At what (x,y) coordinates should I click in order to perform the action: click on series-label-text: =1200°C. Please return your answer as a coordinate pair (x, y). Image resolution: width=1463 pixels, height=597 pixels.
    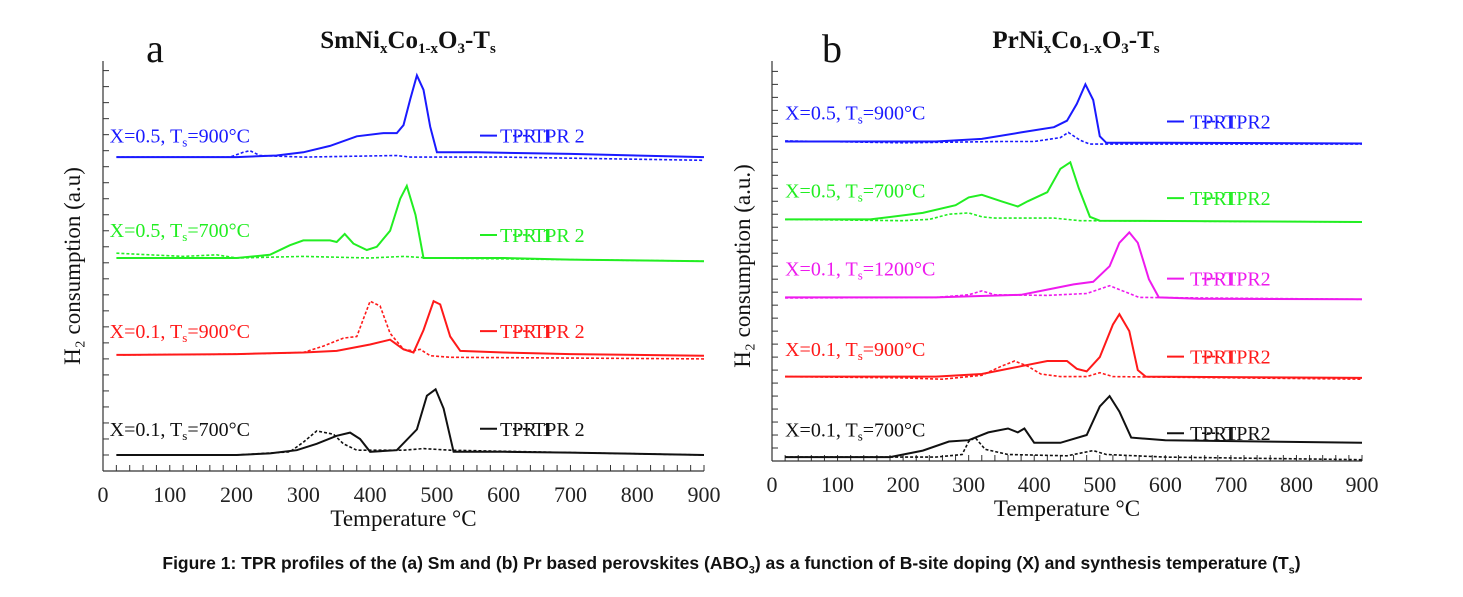
    Looking at the image, I should click on (899, 269).